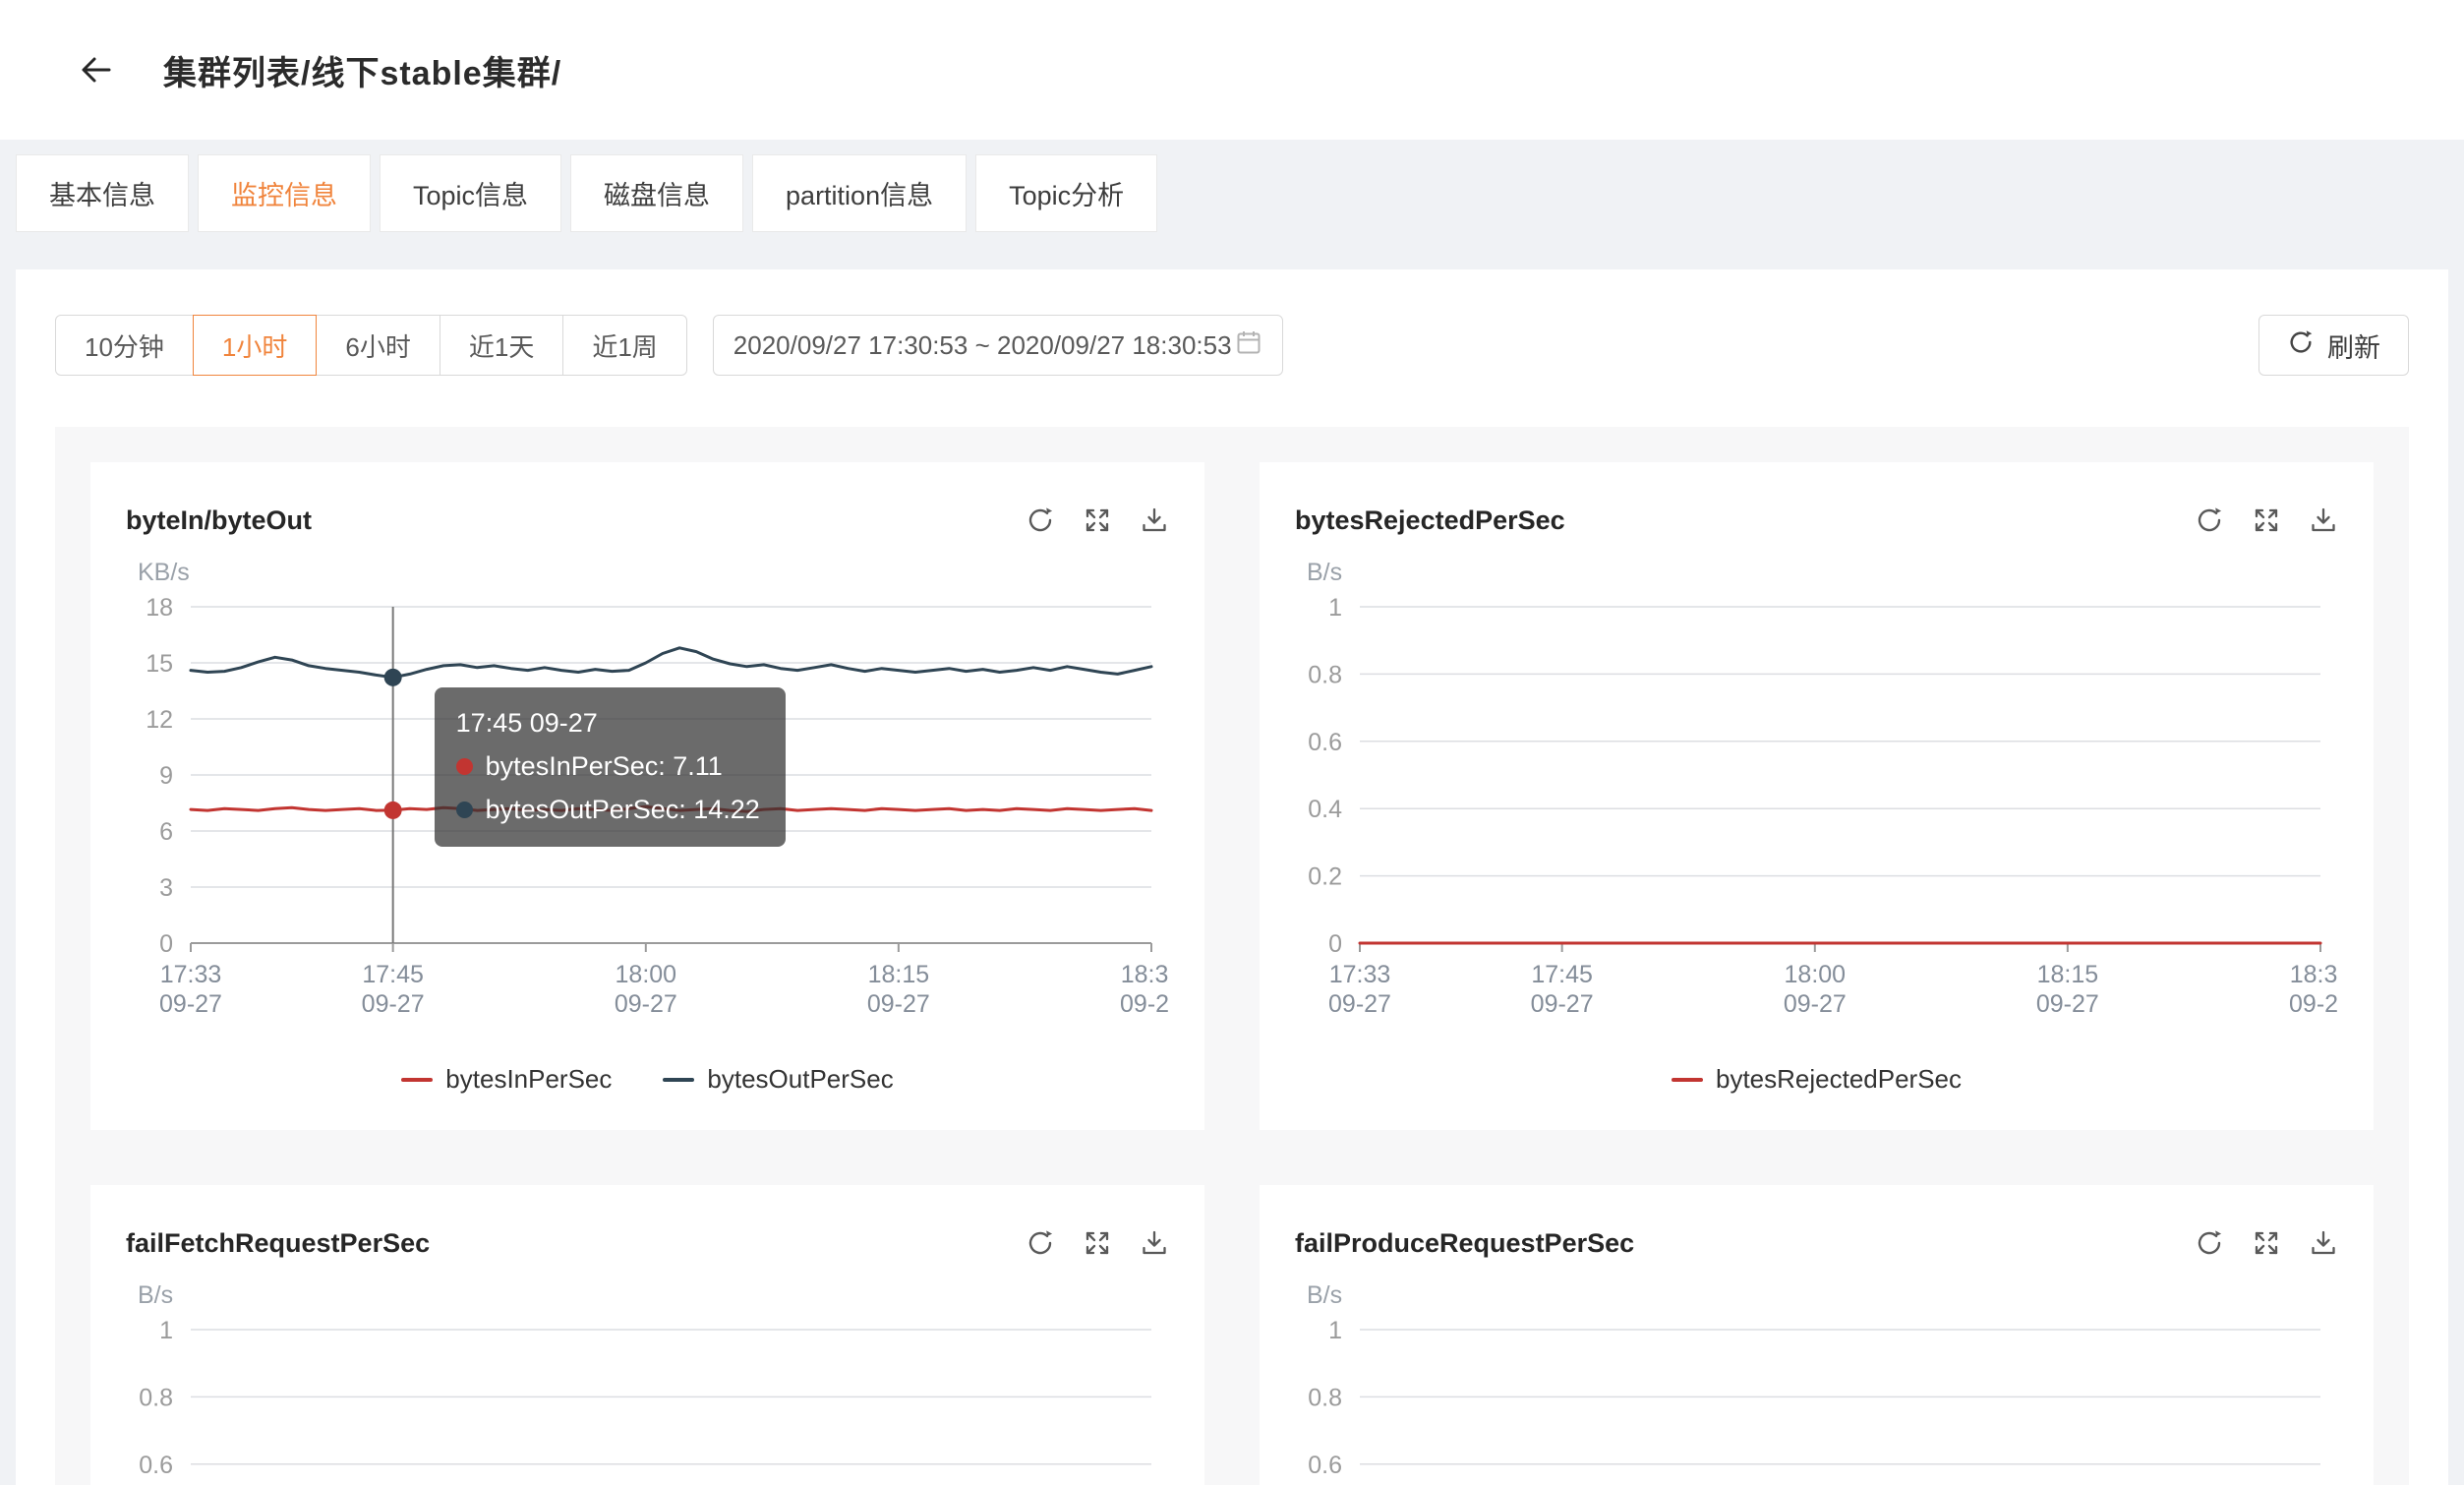 Image resolution: width=2464 pixels, height=1485 pixels. I want to click on time-range-1hour: 1小时, so click(255, 345).